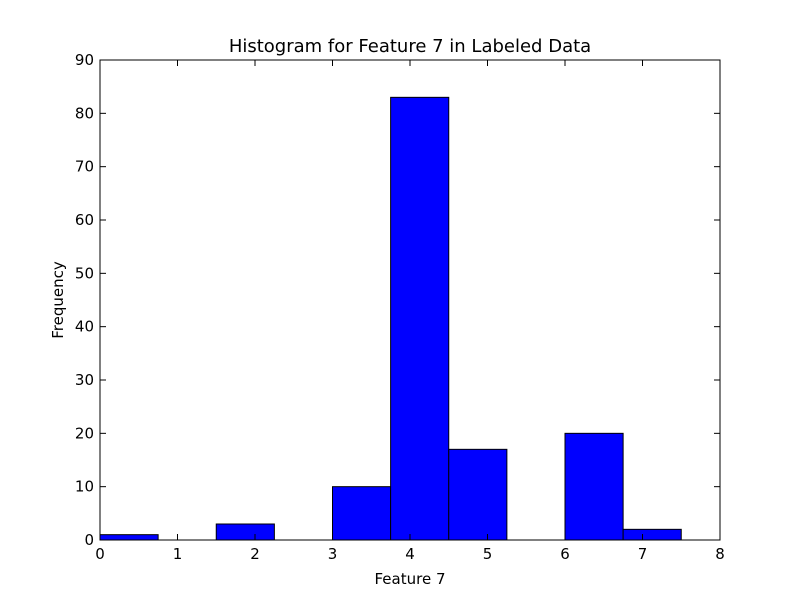  What do you see at coordinates (84, 60) in the screenshot?
I see `y-tick-label-9: 90` at bounding box center [84, 60].